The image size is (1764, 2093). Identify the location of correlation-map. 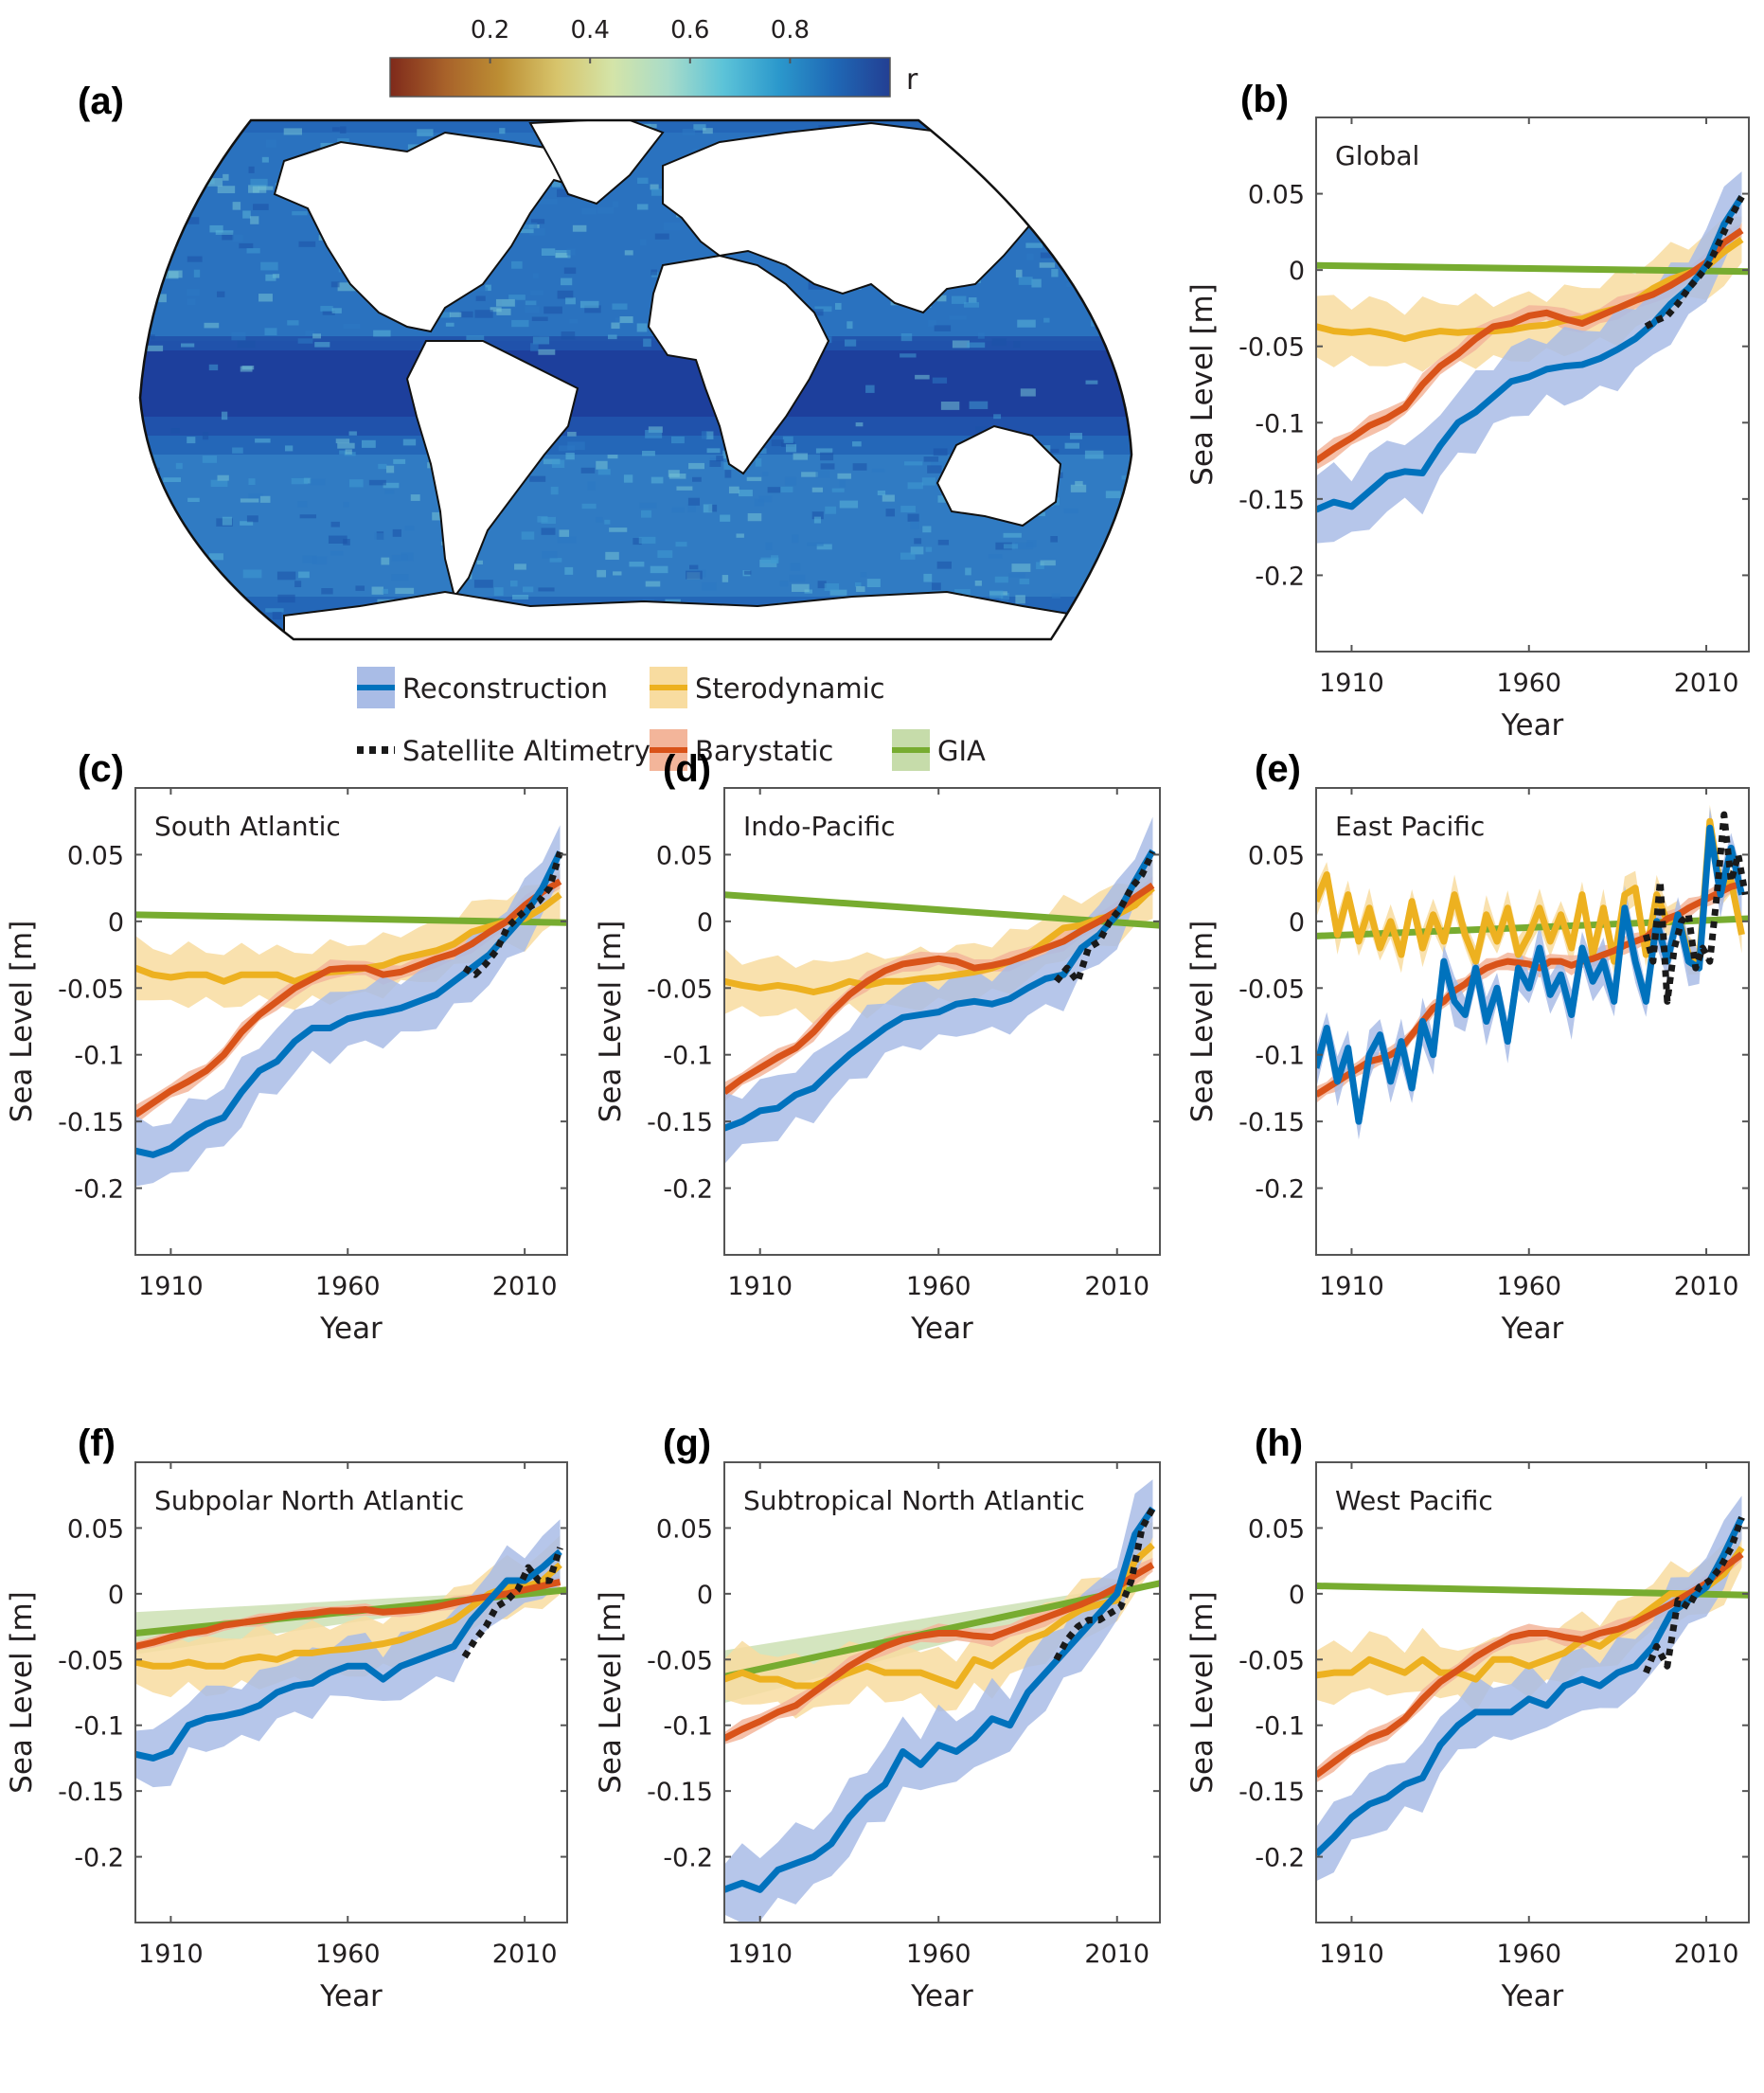
(635, 379).